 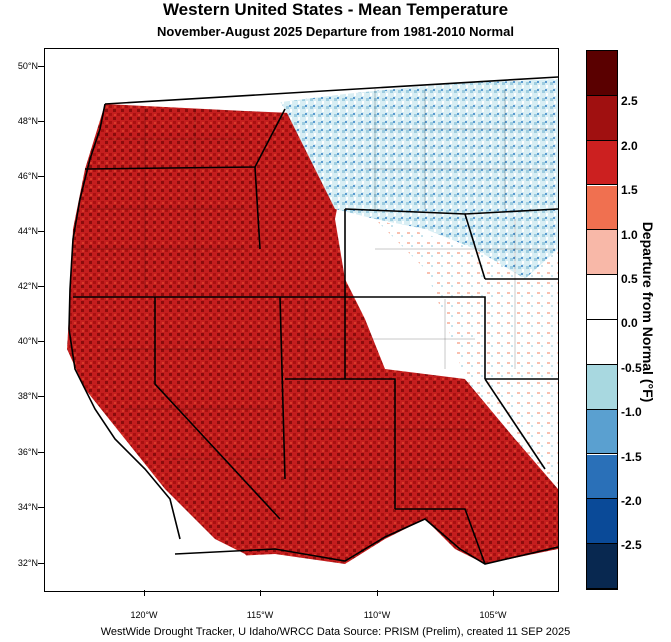 I want to click on colorbar-label: 1.5, so click(x=629, y=190).